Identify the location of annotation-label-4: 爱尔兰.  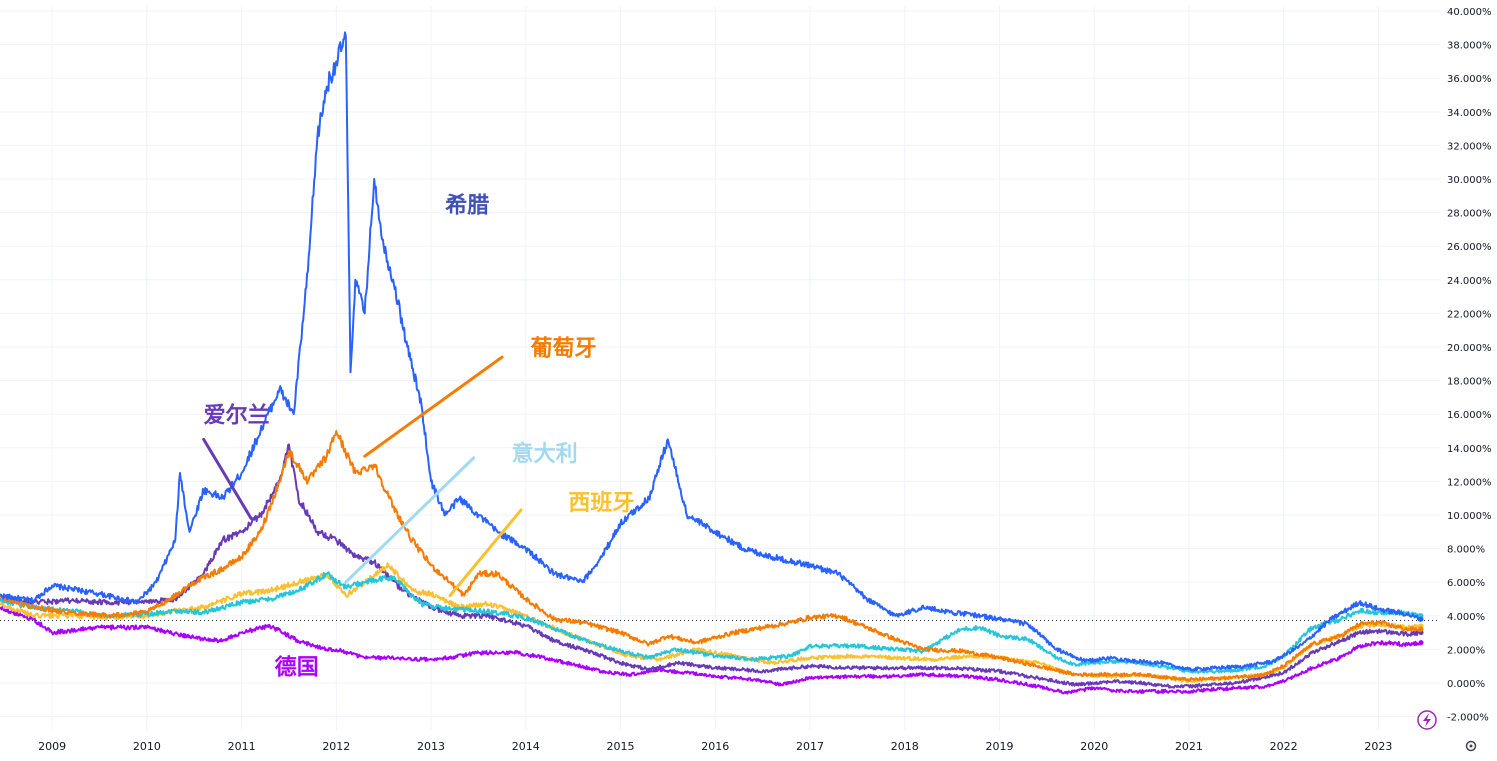
(237, 416).